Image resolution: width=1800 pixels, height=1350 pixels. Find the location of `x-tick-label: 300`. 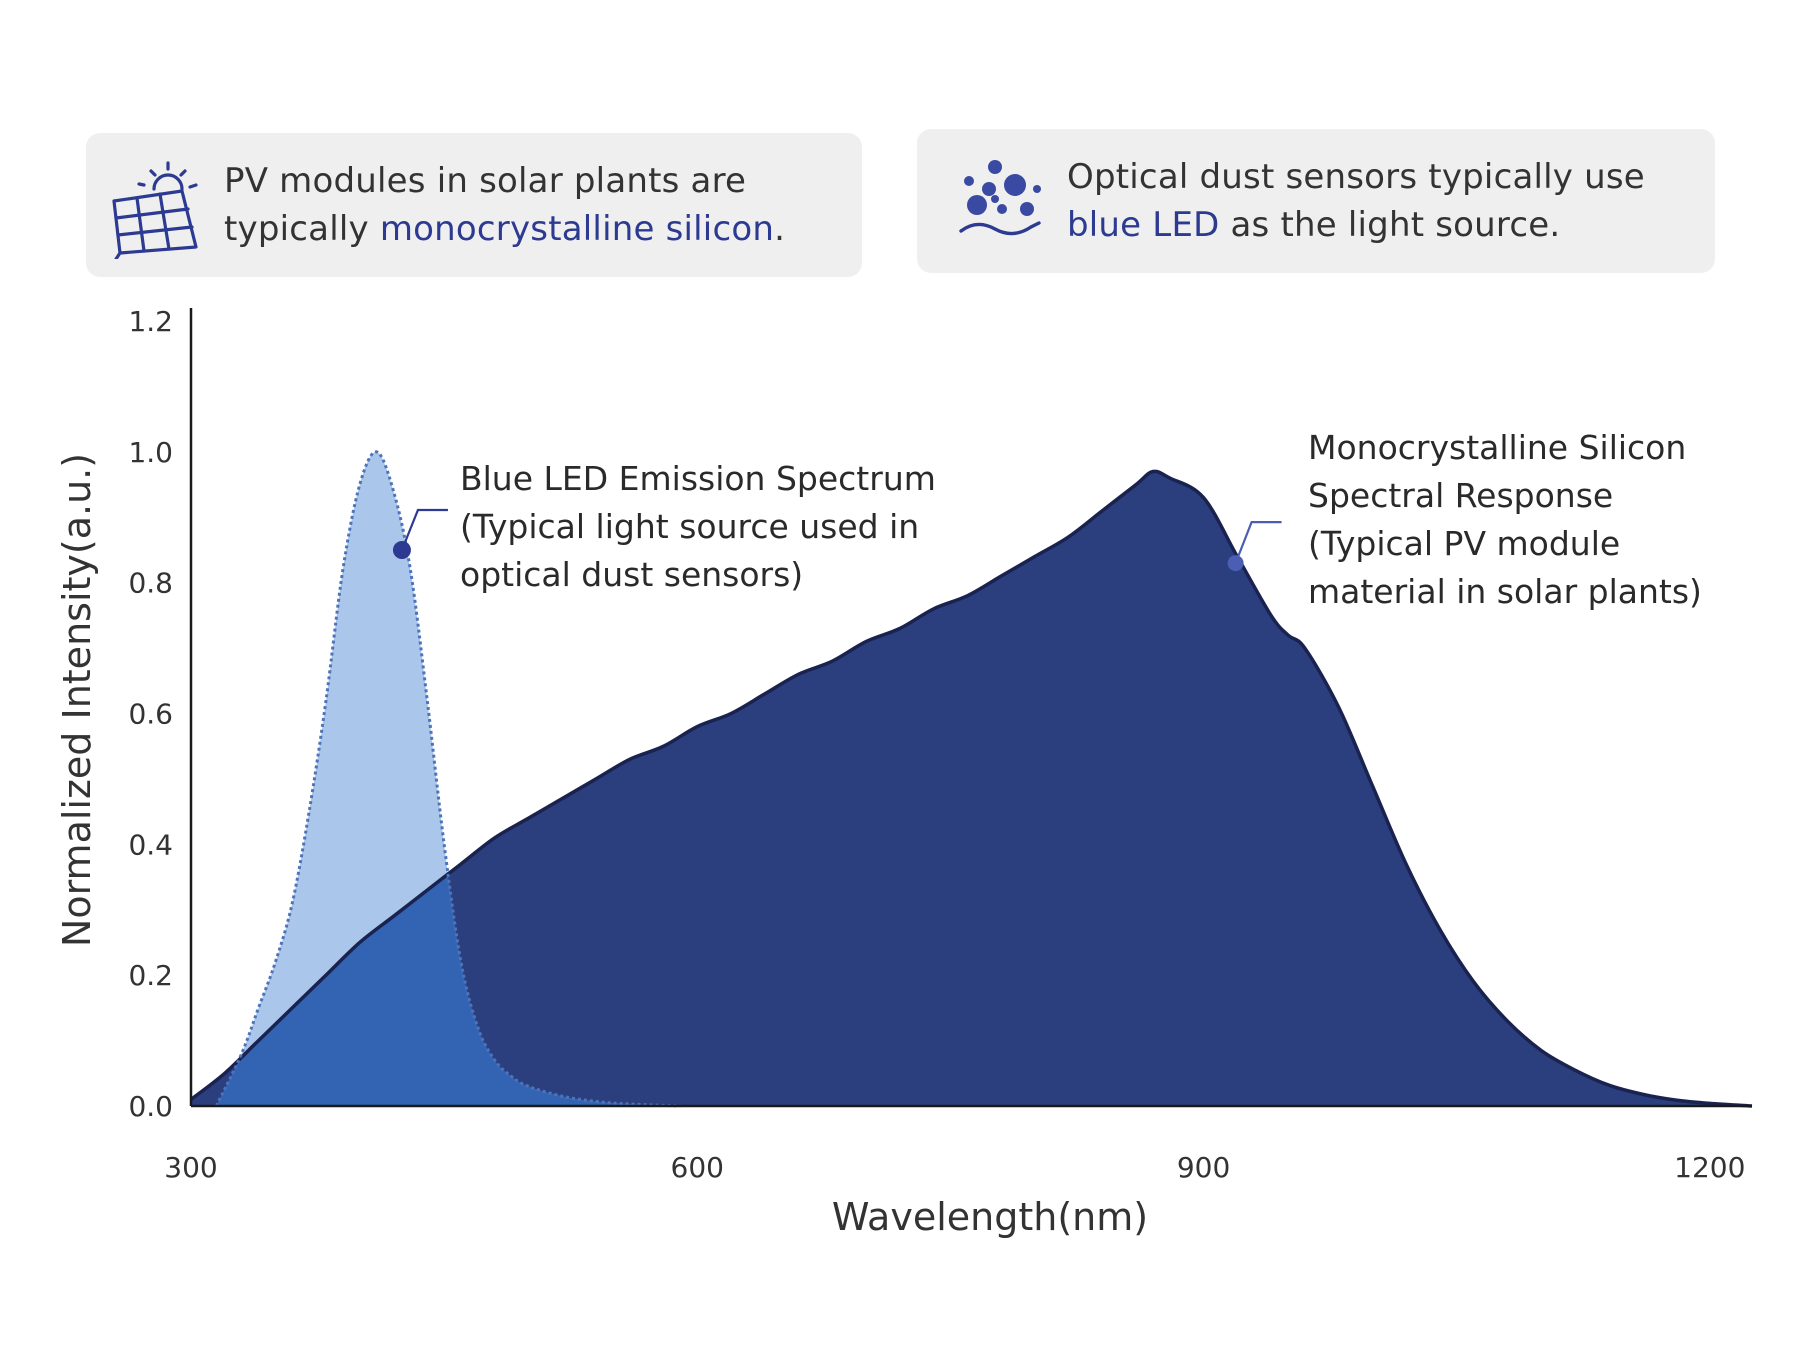

x-tick-label: 300 is located at coordinates (190, 1167).